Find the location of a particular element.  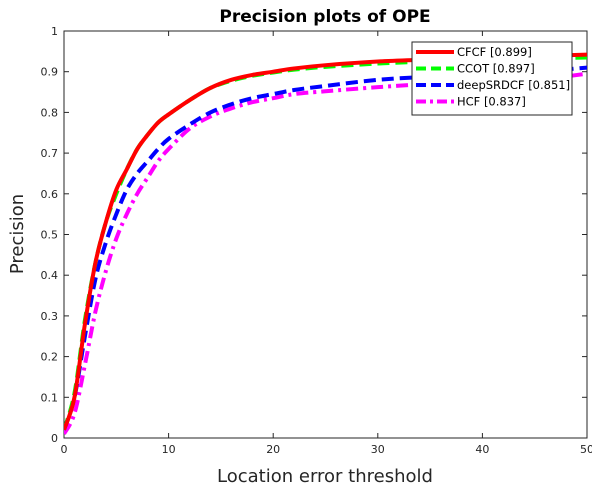

legend-entry: CCOT [0.897] is located at coordinates (496, 69).